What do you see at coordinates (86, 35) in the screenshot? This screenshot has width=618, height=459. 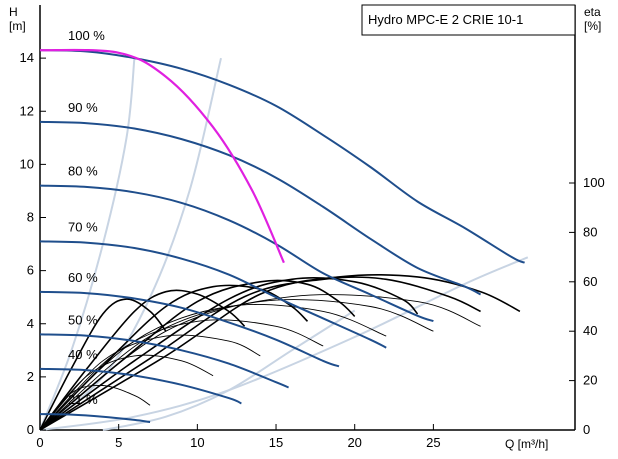 I see `speed-label-100: 100 %` at bounding box center [86, 35].